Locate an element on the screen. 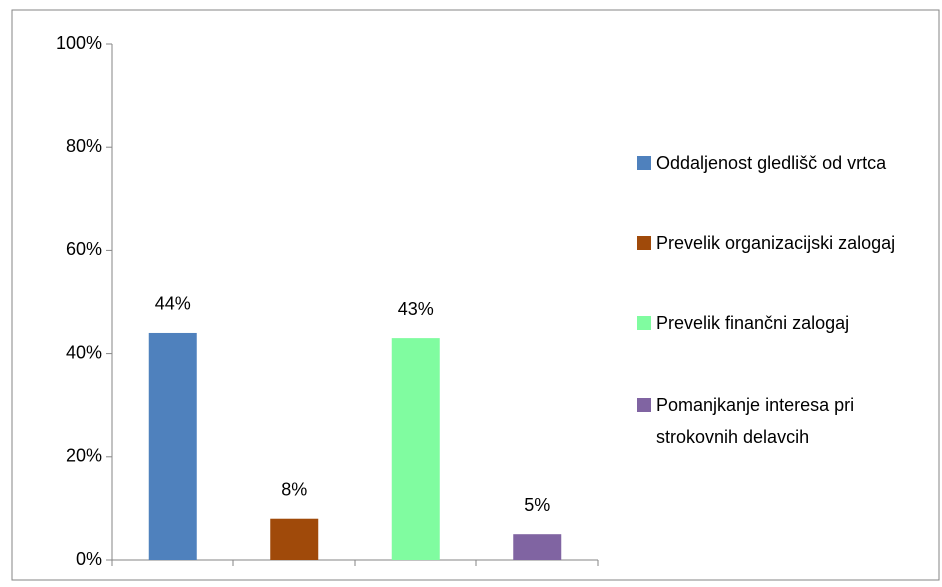 This screenshot has width=942, height=587. data-label: 43% is located at coordinates (416, 309).